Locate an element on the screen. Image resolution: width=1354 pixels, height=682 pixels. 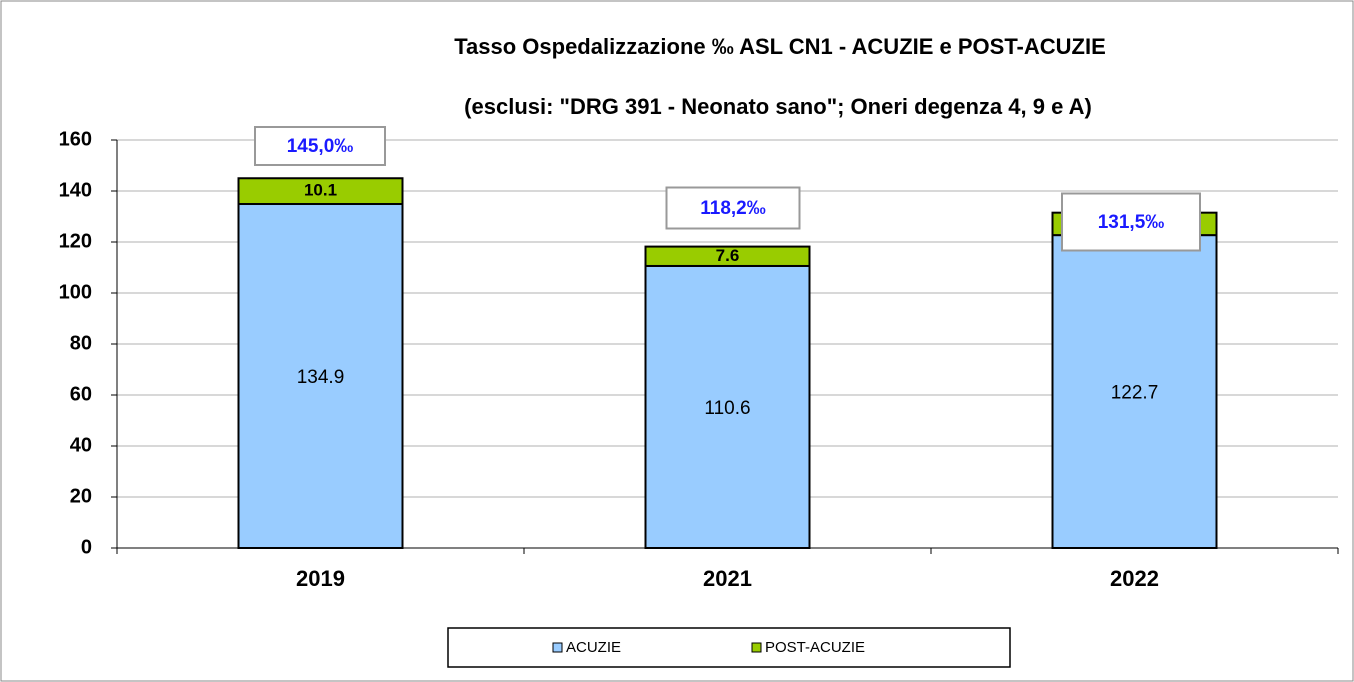
y-tick-label: 100 is located at coordinates (75, 292).